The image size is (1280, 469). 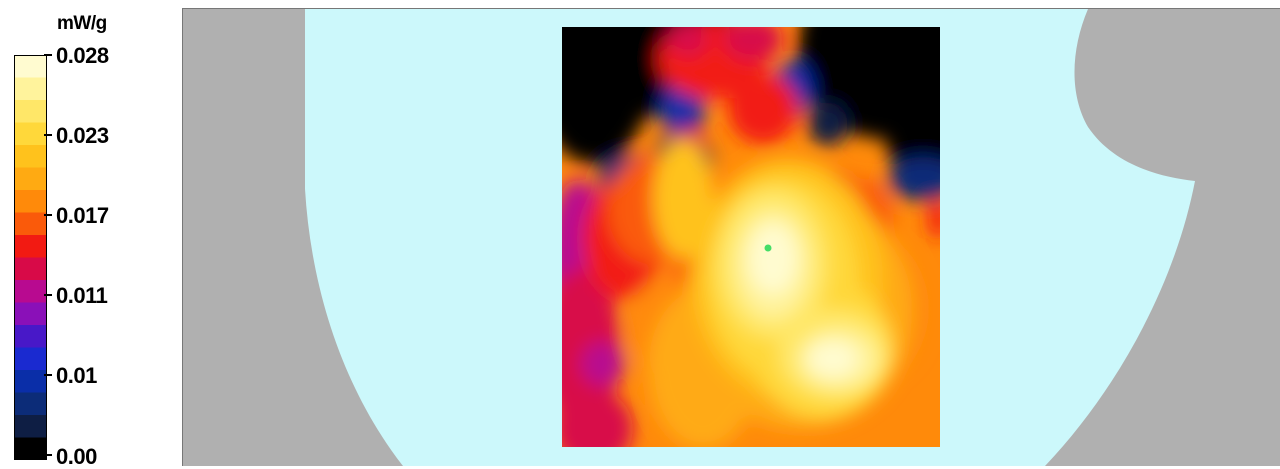 I want to click on peak-sar-marker, so click(x=768, y=248).